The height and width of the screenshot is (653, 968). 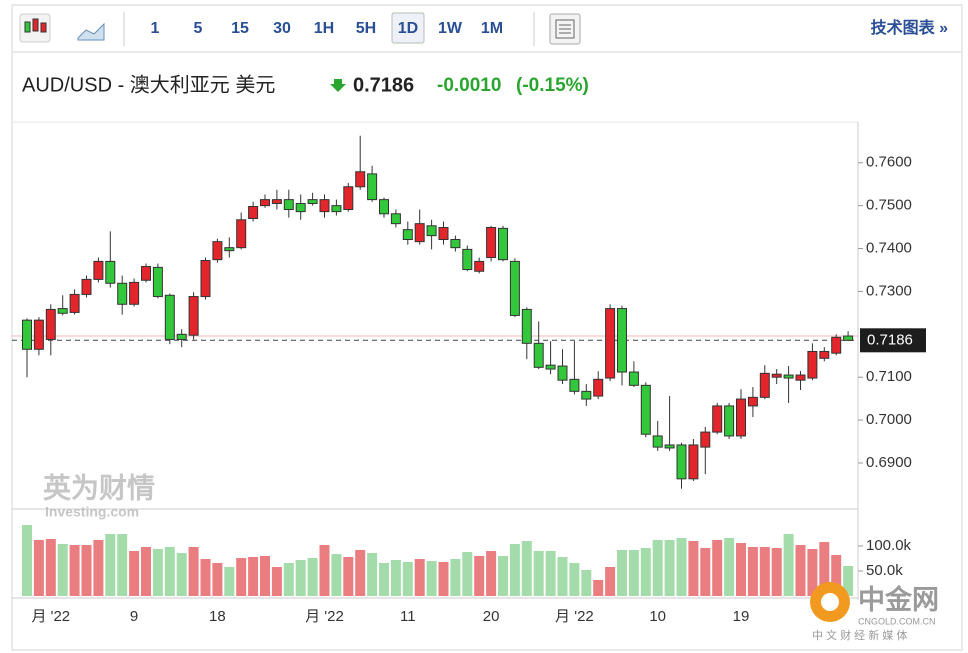 What do you see at coordinates (134, 616) in the screenshot?
I see `x-tick-label: 9` at bounding box center [134, 616].